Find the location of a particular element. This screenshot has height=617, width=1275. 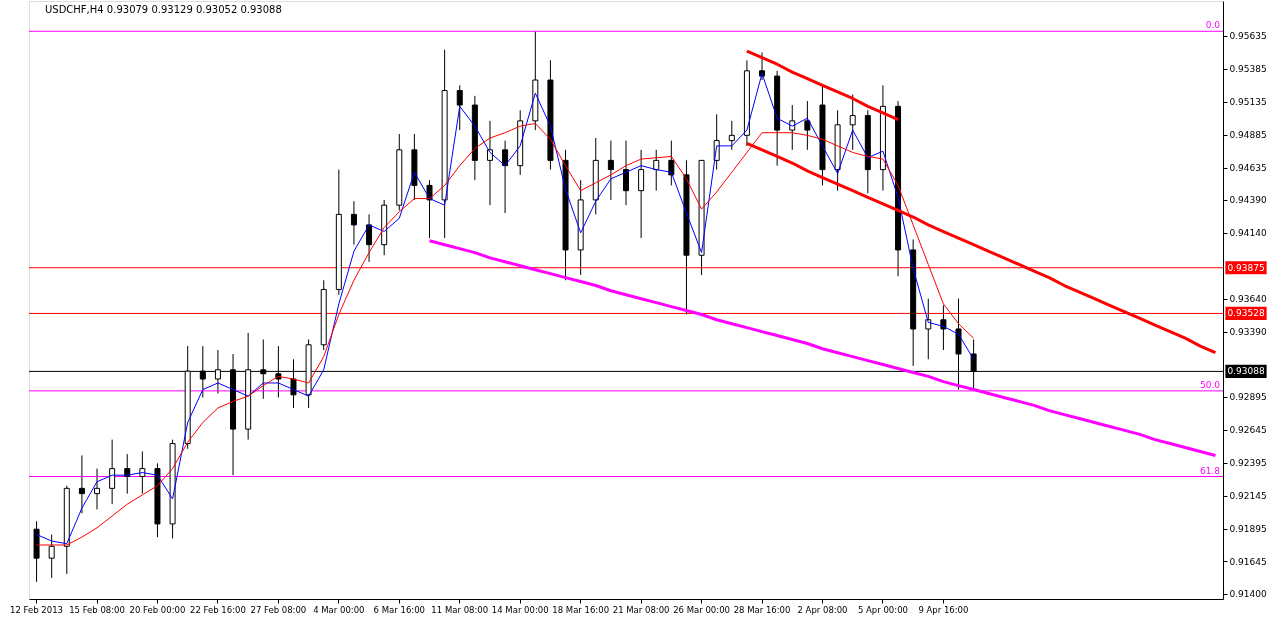

y-tick-label: 0.95135 is located at coordinates (1248, 102).